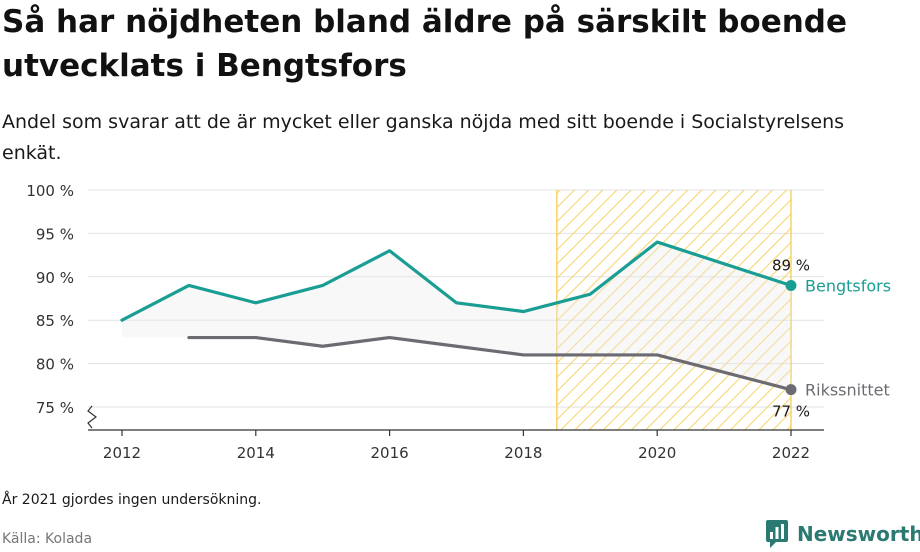  What do you see at coordinates (523, 453) in the screenshot?
I see `x-tick-label: 2018` at bounding box center [523, 453].